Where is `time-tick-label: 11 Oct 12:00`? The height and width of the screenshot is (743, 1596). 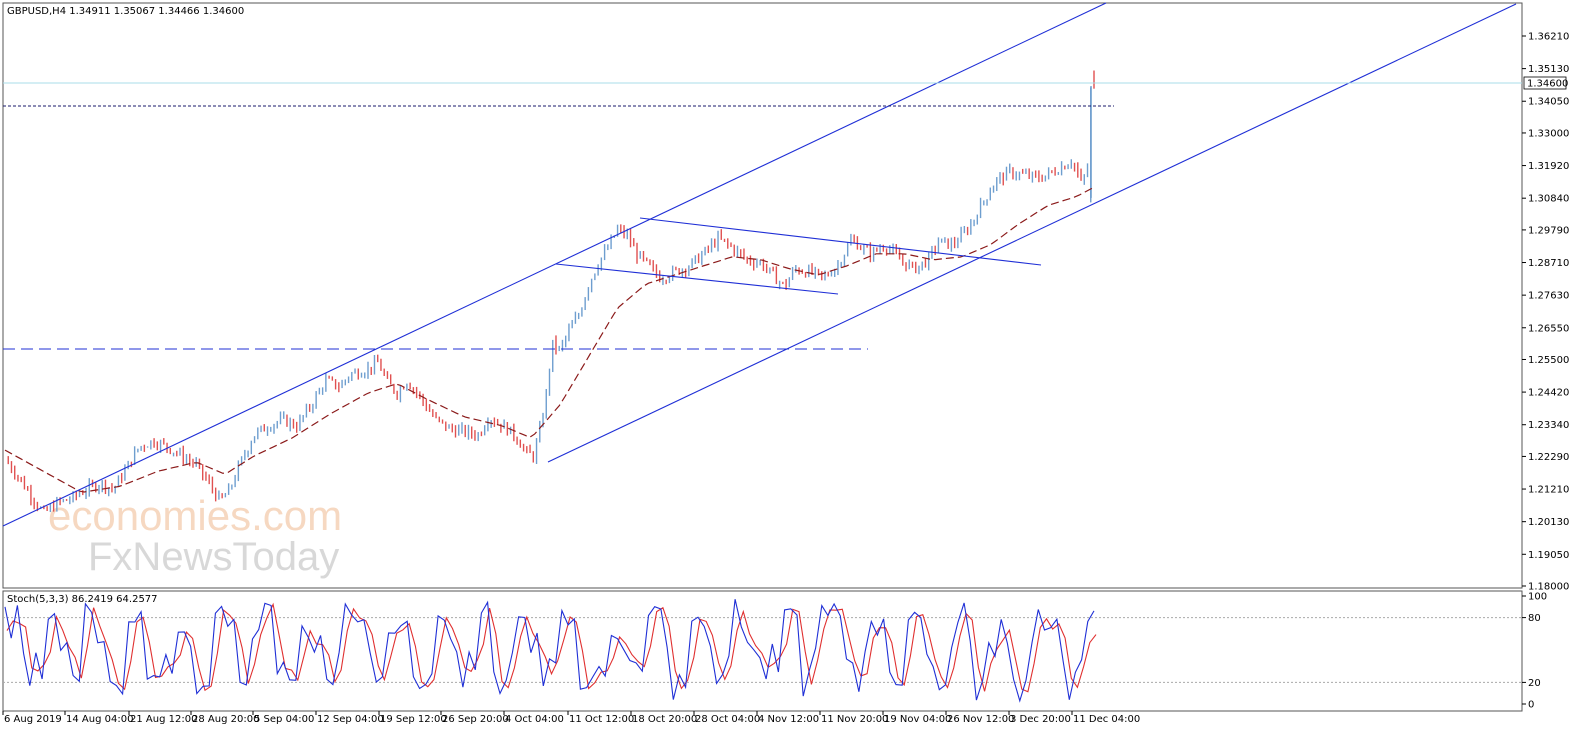
time-tick-label: 11 Oct 12:00 is located at coordinates (601, 719).